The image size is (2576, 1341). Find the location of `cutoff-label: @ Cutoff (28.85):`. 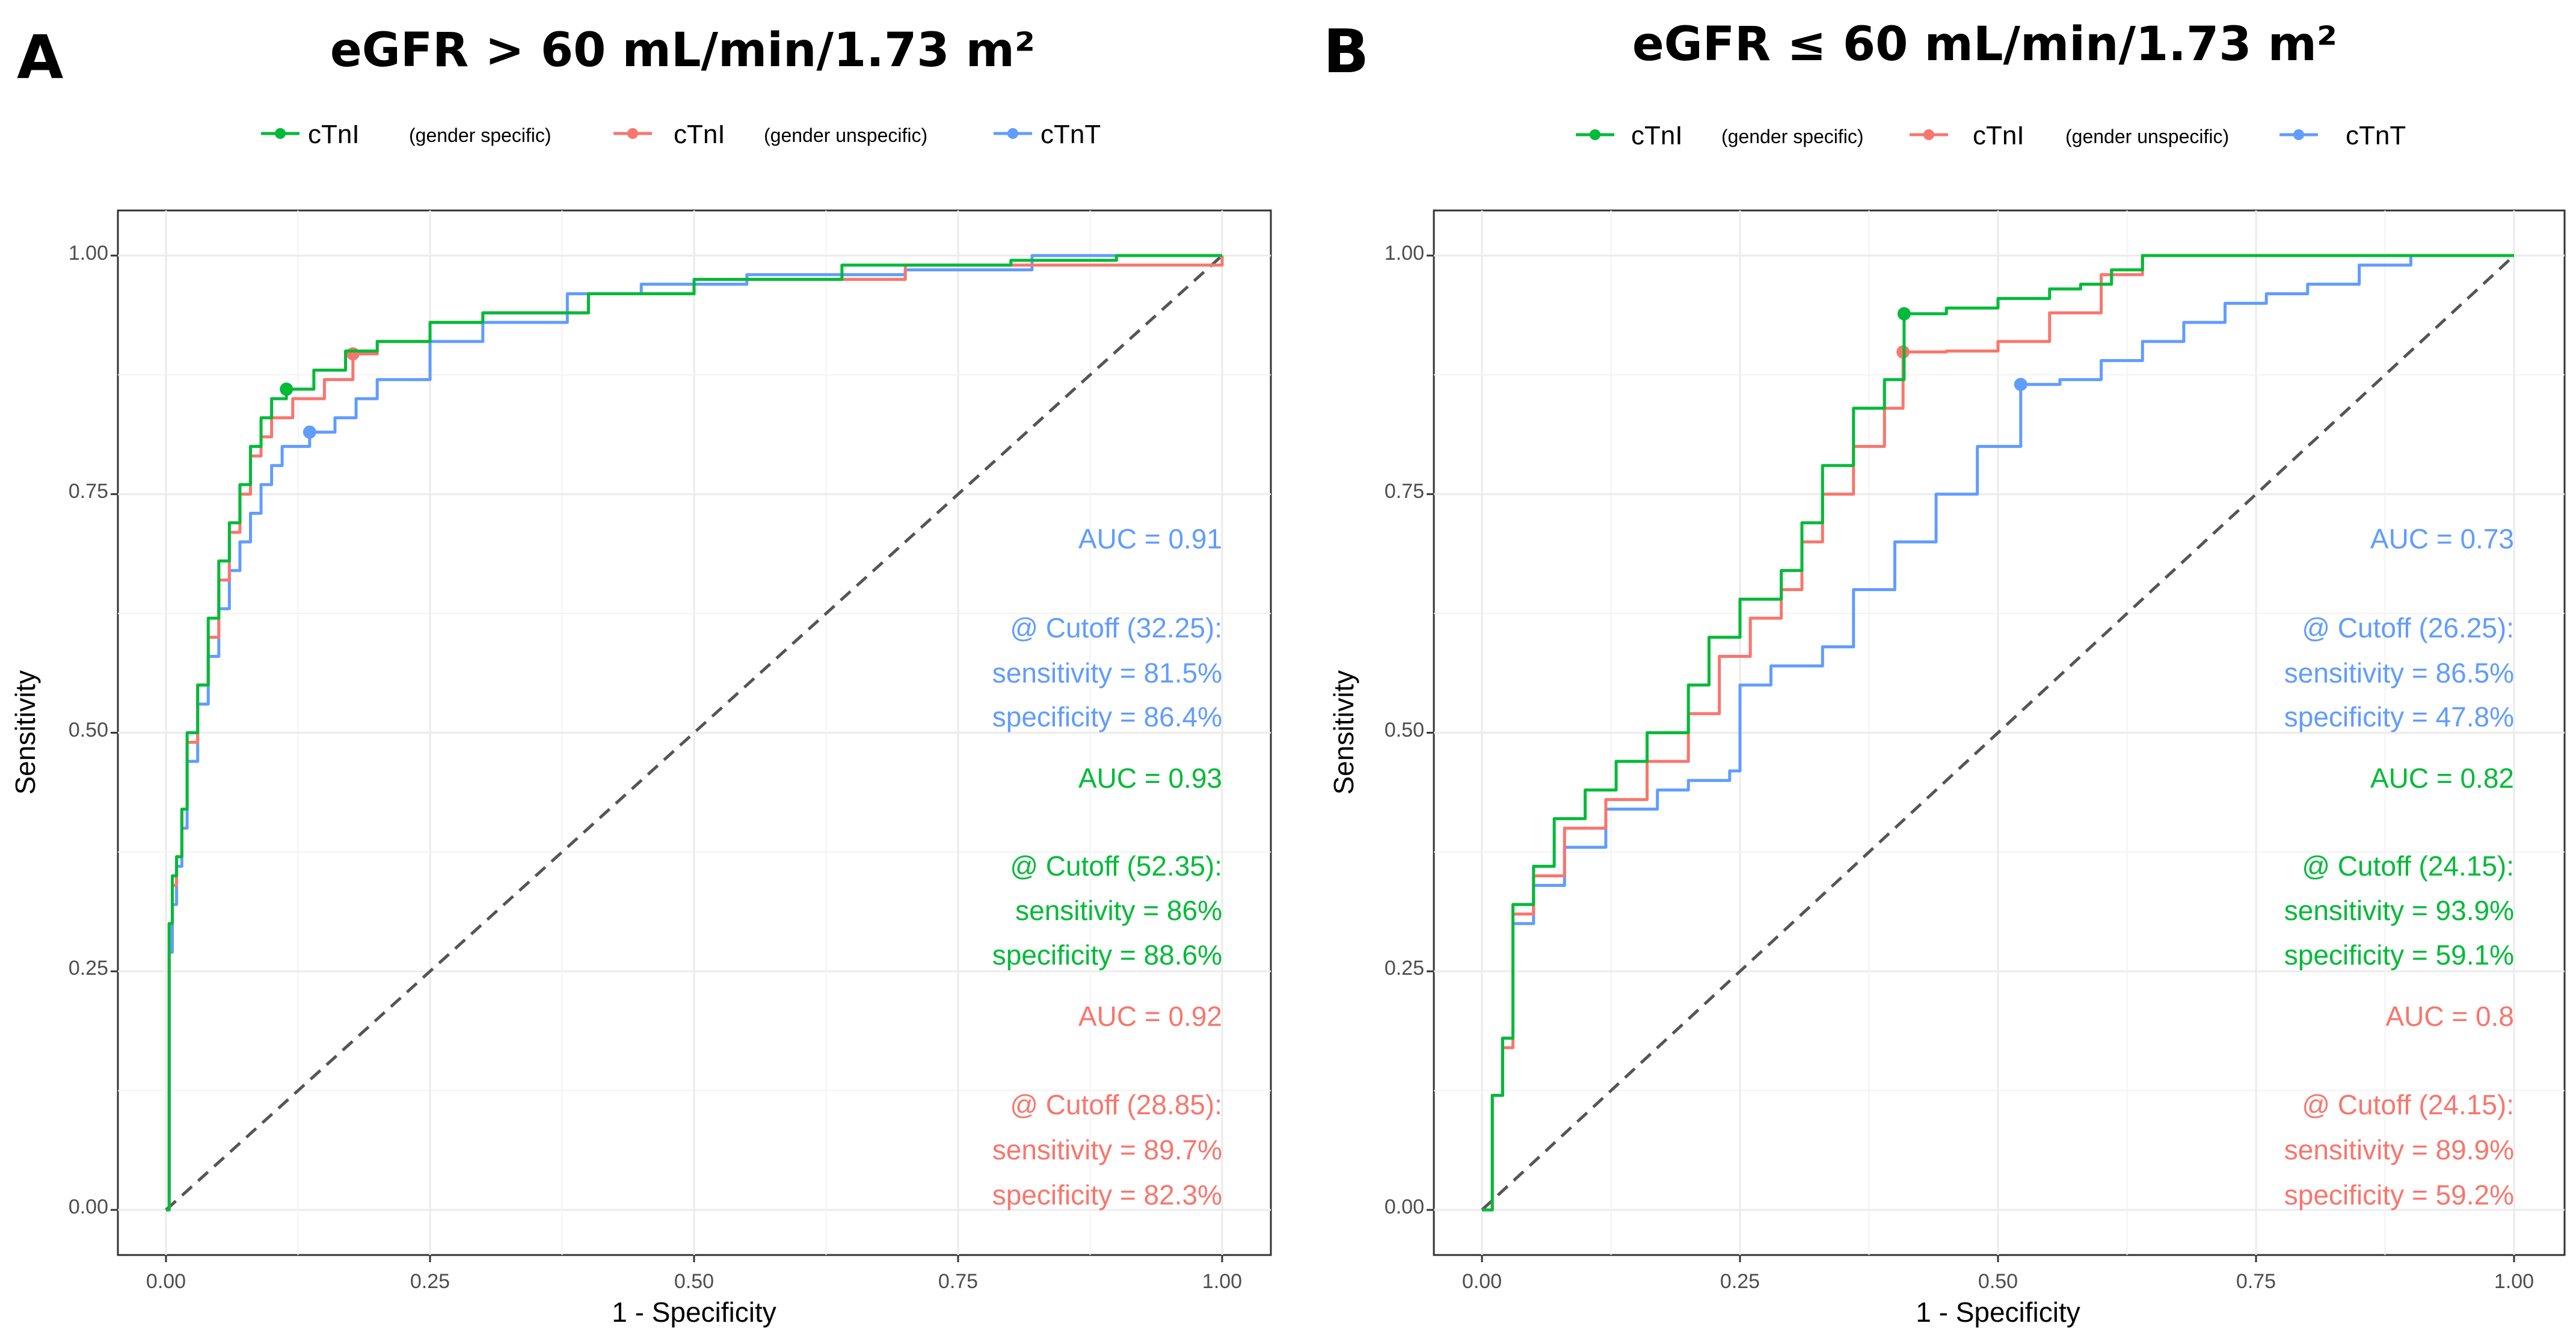

cutoff-label: @ Cutoff (28.85): is located at coordinates (1116, 1104).